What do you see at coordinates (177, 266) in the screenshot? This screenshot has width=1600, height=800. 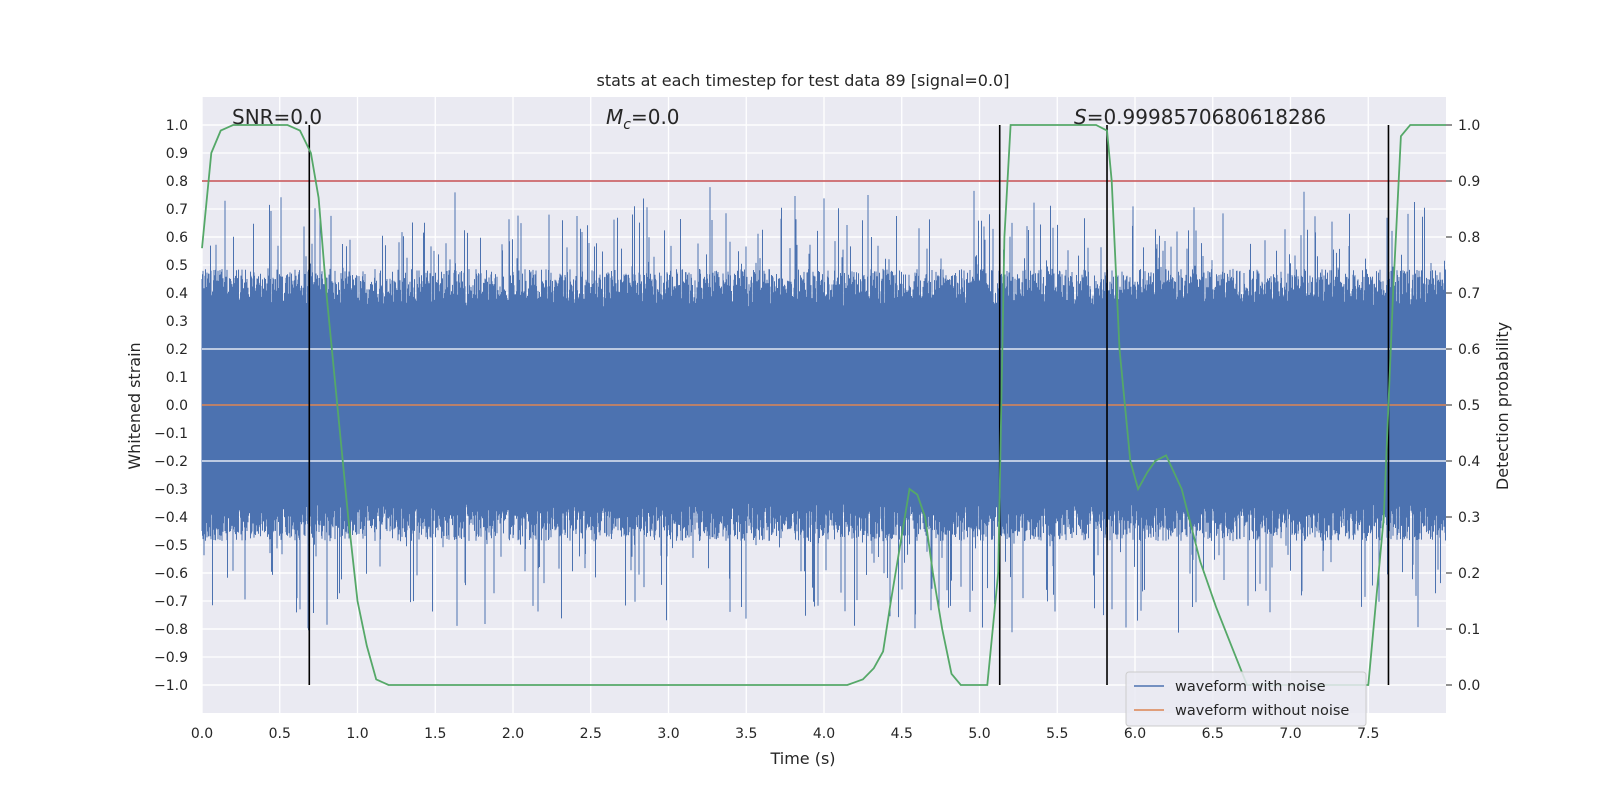 I see `y-tick-label: 0.5` at bounding box center [177, 266].